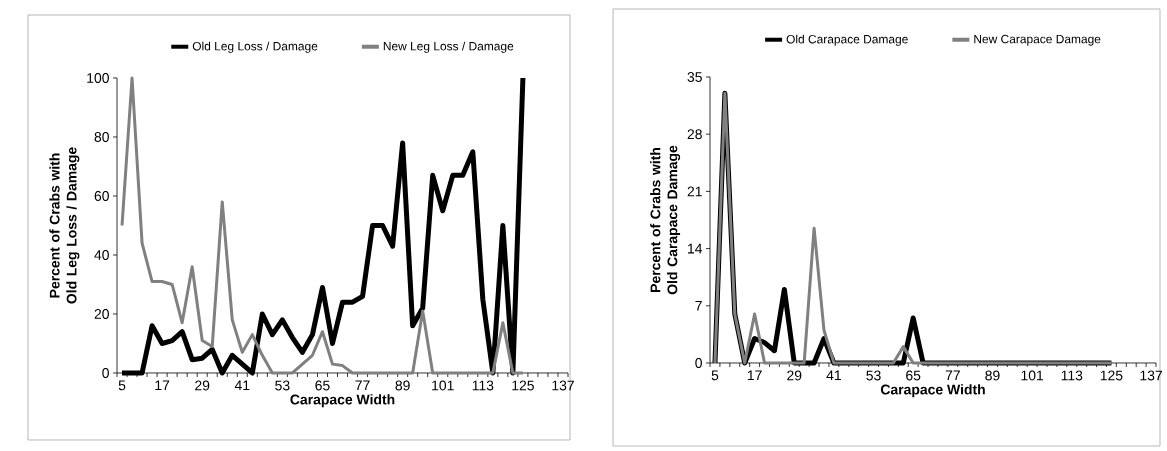  What do you see at coordinates (64, 225) in the screenshot?
I see `y-axis-title: Percent of Crabs with Old Leg Loss / Damage` at bounding box center [64, 225].